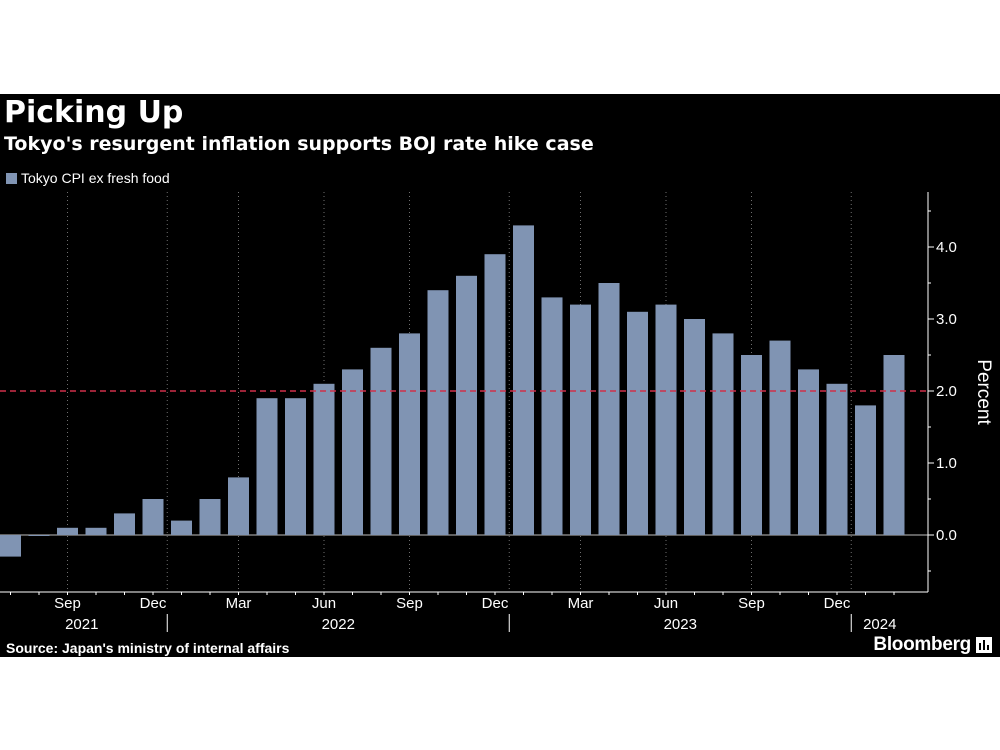 The image size is (1000, 750). What do you see at coordinates (723, 434) in the screenshot?
I see `bar-aug-2023` at bounding box center [723, 434].